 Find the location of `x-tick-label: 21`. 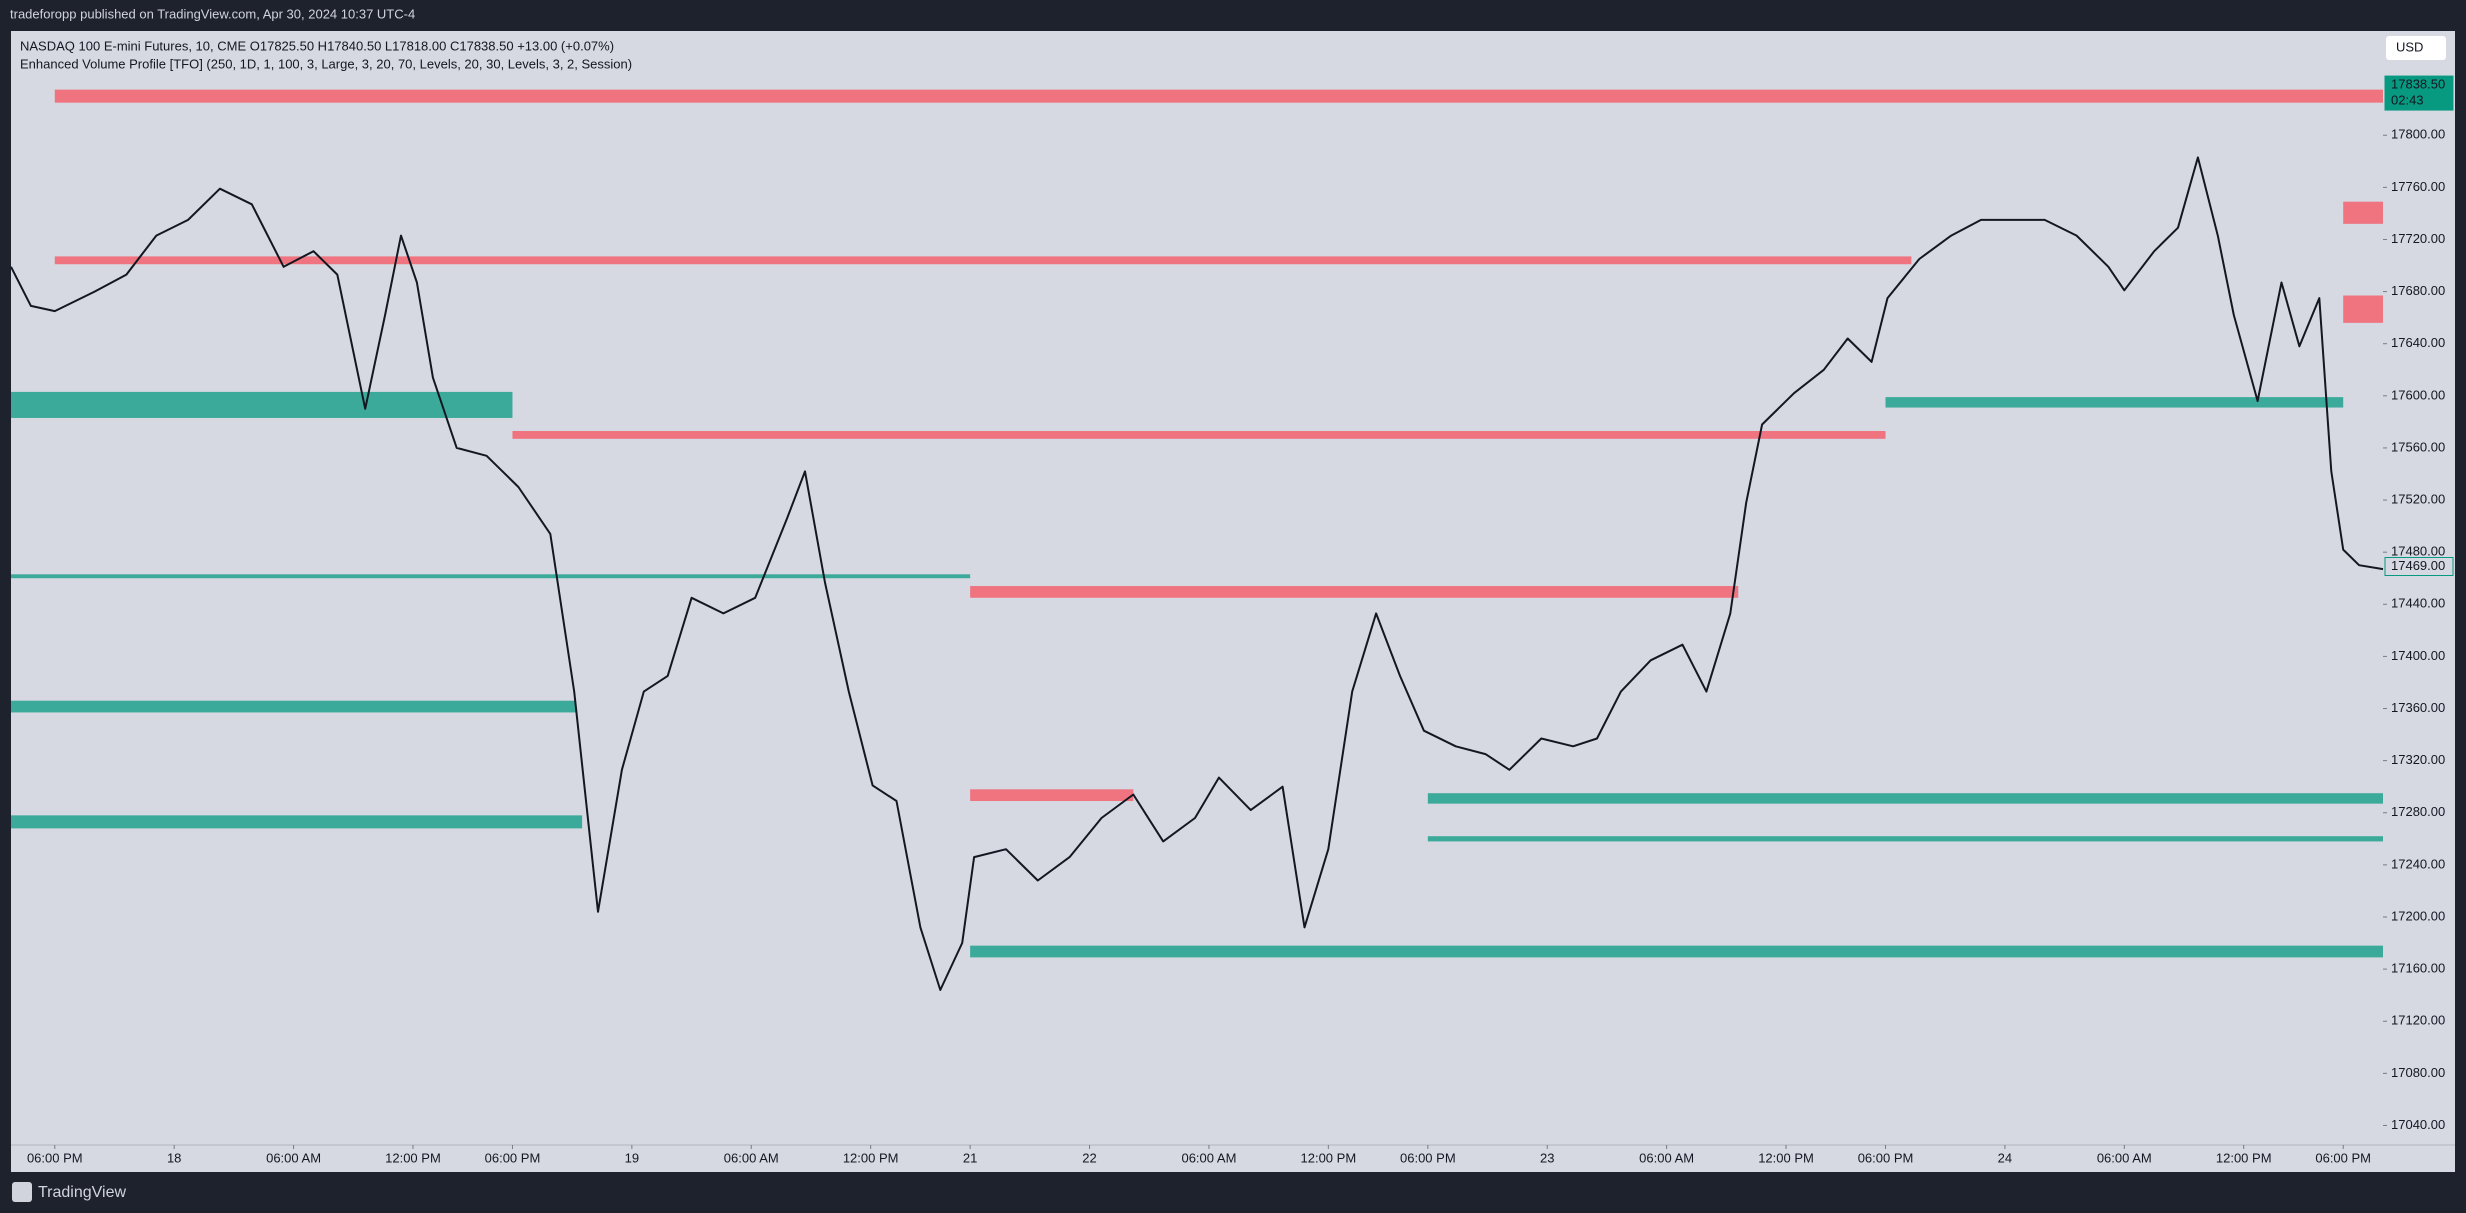

x-tick-label: 21 is located at coordinates (970, 1157).